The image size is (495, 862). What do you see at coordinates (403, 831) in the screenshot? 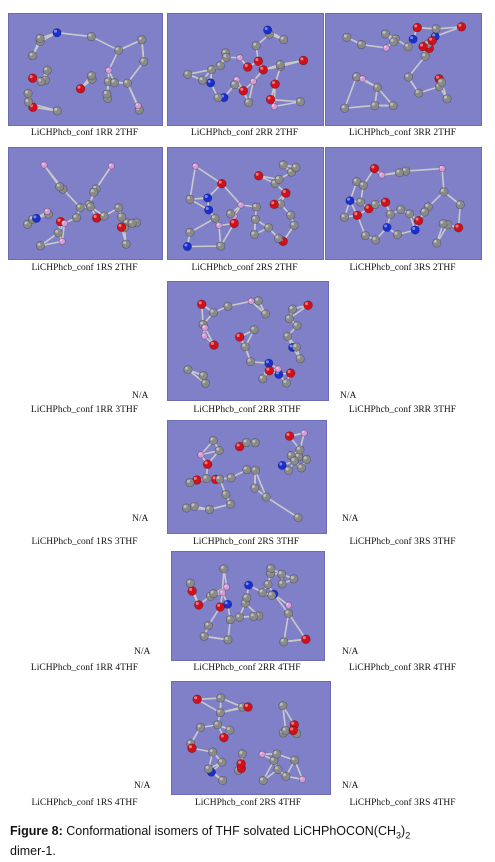
I see `caption-mid: )` at bounding box center [403, 831].